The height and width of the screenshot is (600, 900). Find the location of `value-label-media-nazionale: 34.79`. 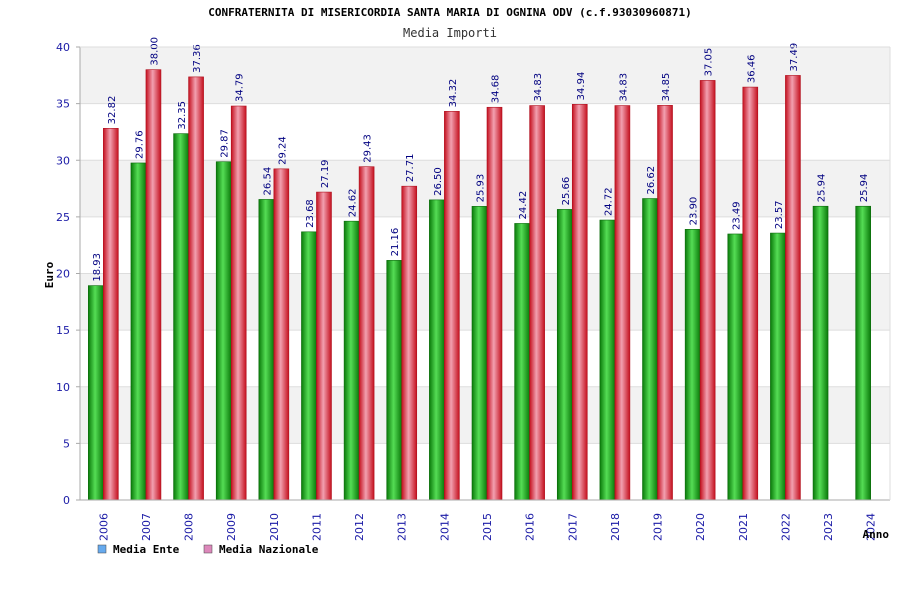

value-label-media-nazionale: 34.79 is located at coordinates (240, 87).